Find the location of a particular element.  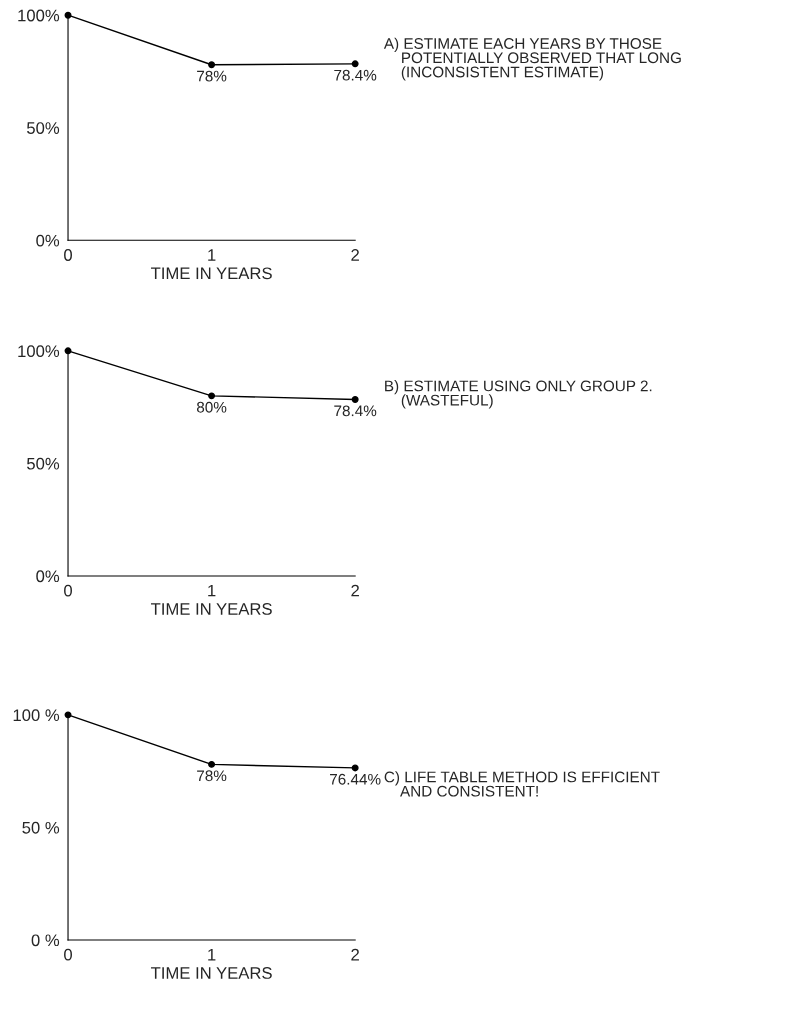

y-tick-label: 100 % is located at coordinates (36, 715).